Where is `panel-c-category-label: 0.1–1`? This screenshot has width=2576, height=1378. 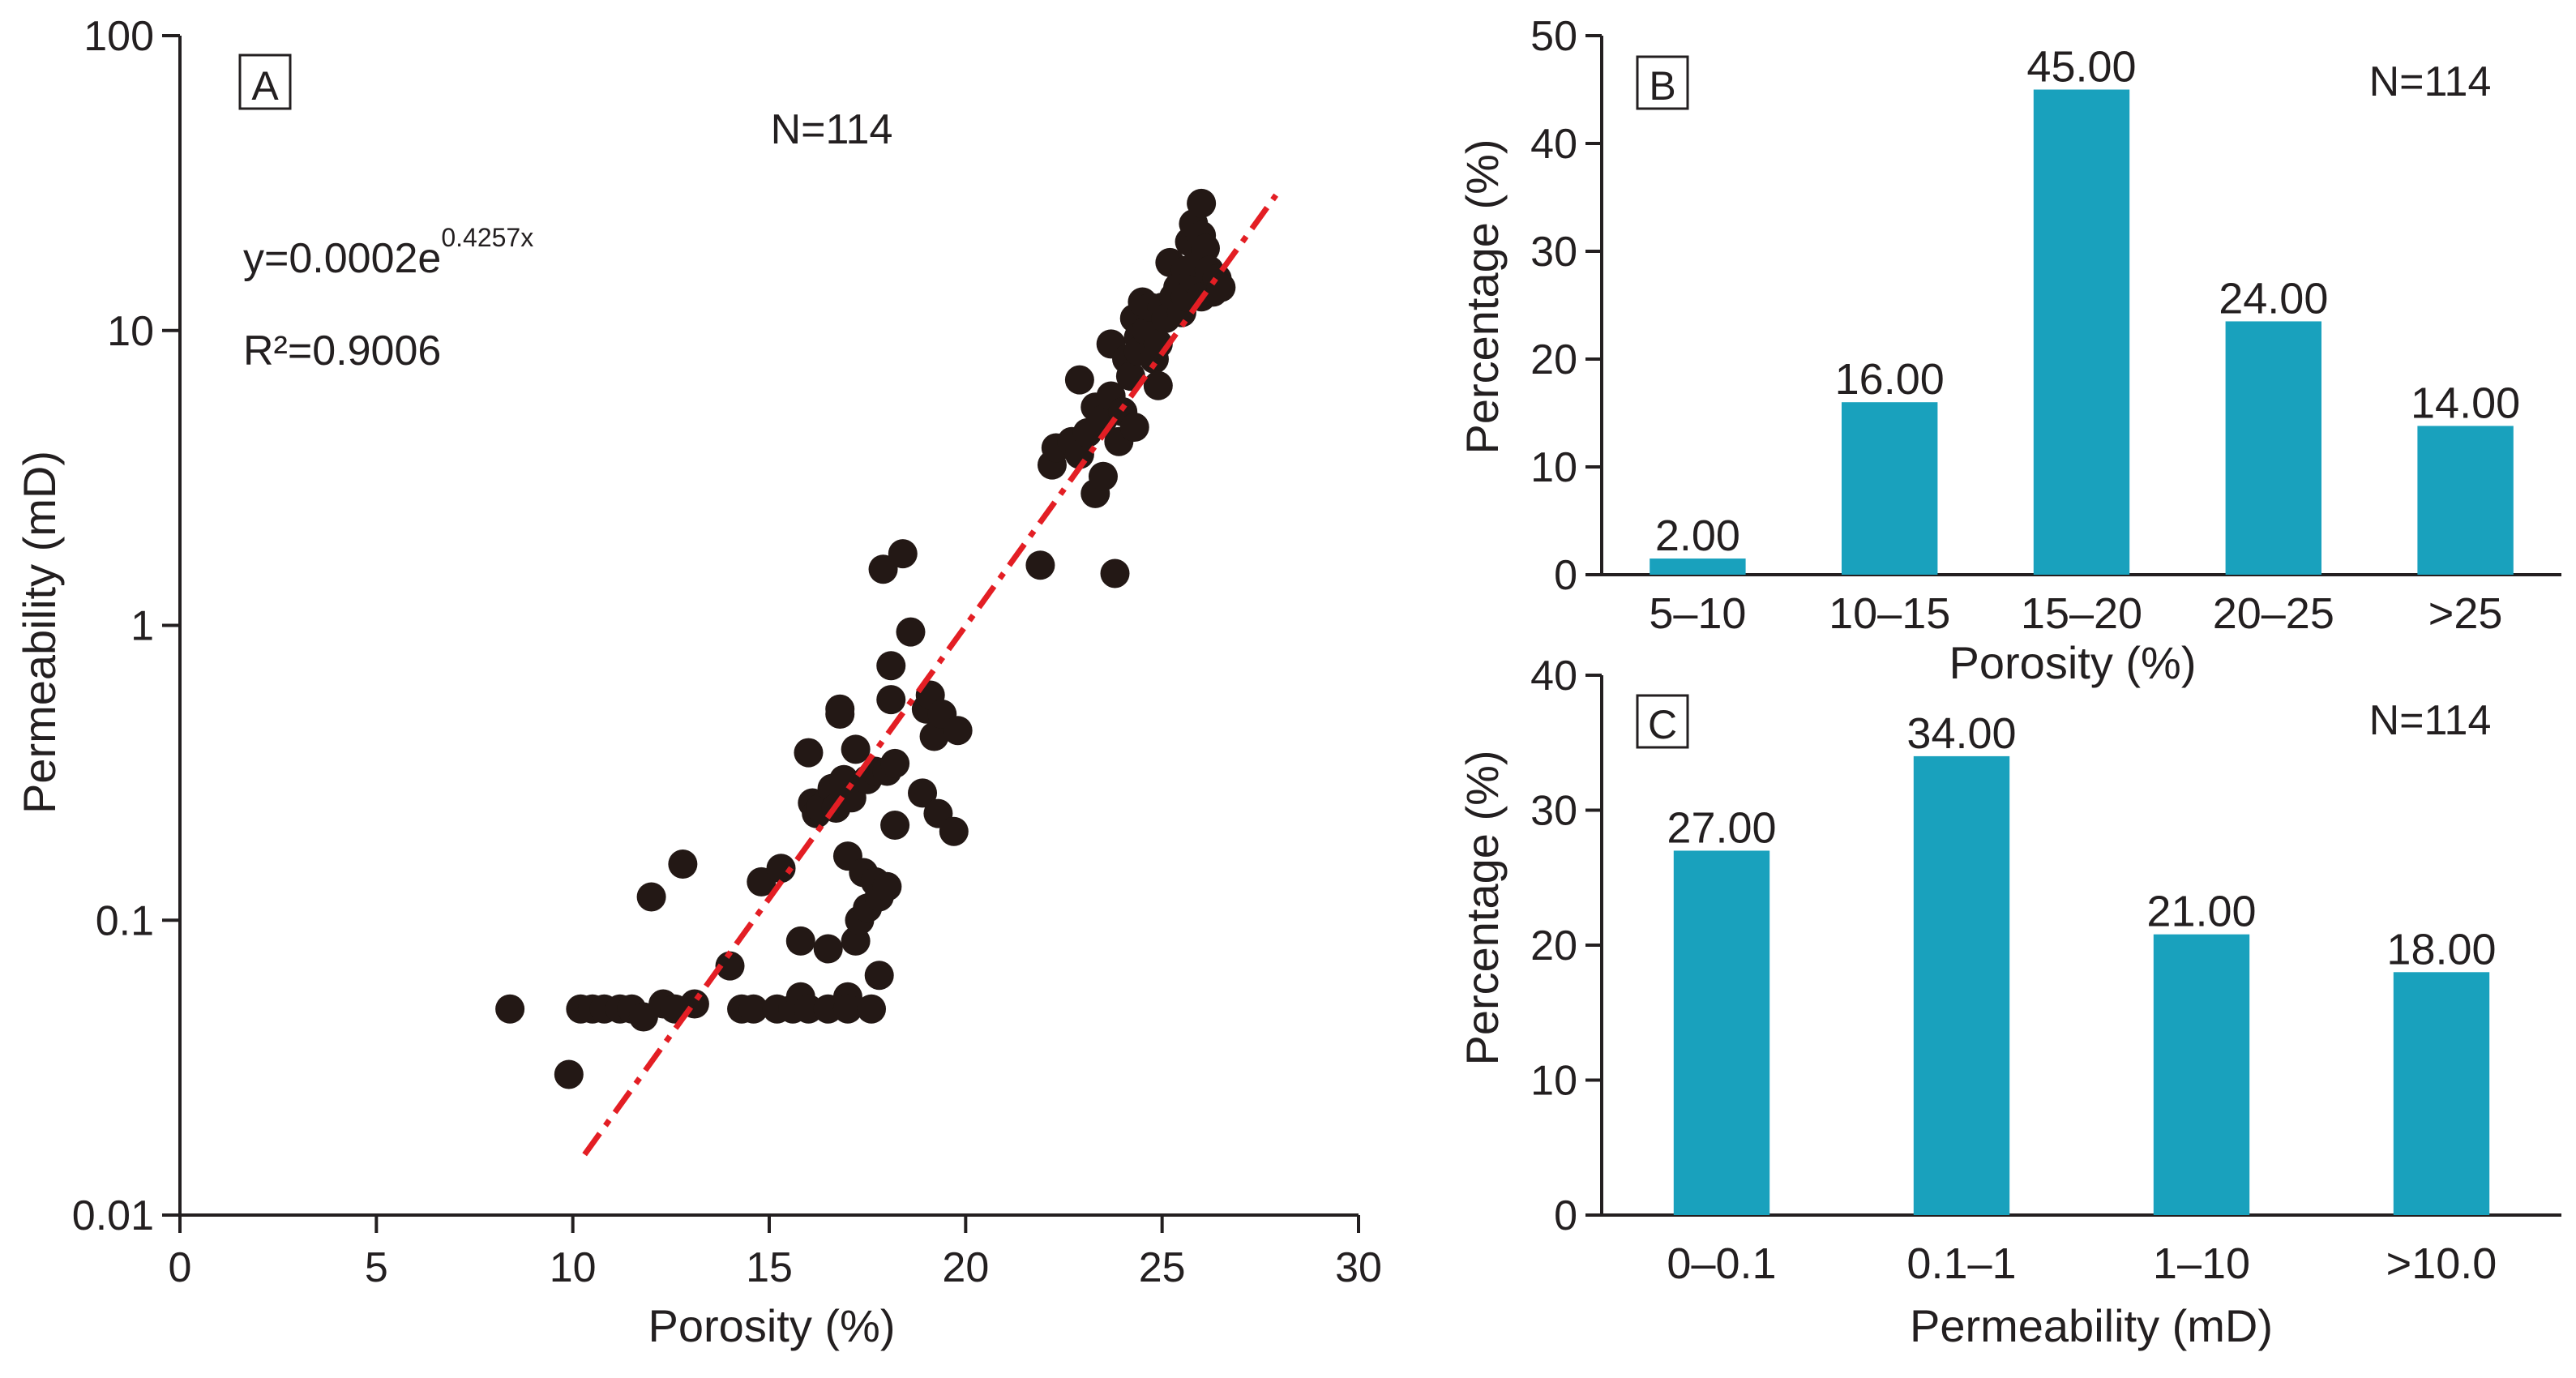
panel-c-category-label: 0.1–1 is located at coordinates (1961, 1263).